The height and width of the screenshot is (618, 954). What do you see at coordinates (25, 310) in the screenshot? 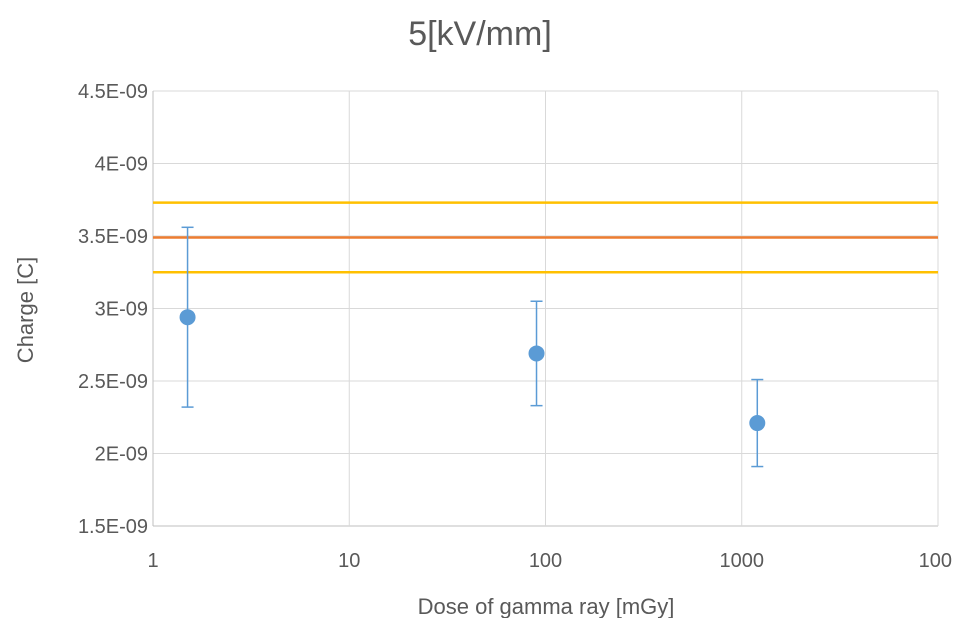
I see `y-axis-title: Charge [C]` at bounding box center [25, 310].